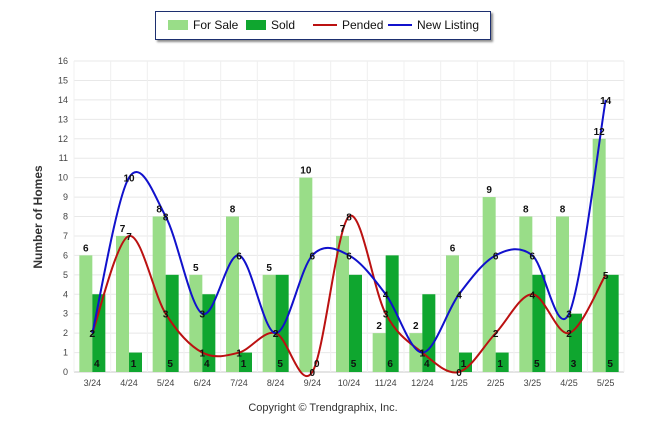 The width and height of the screenshot is (646, 434). Describe the element at coordinates (323, 25) in the screenshot. I see `chart-legend` at that location.